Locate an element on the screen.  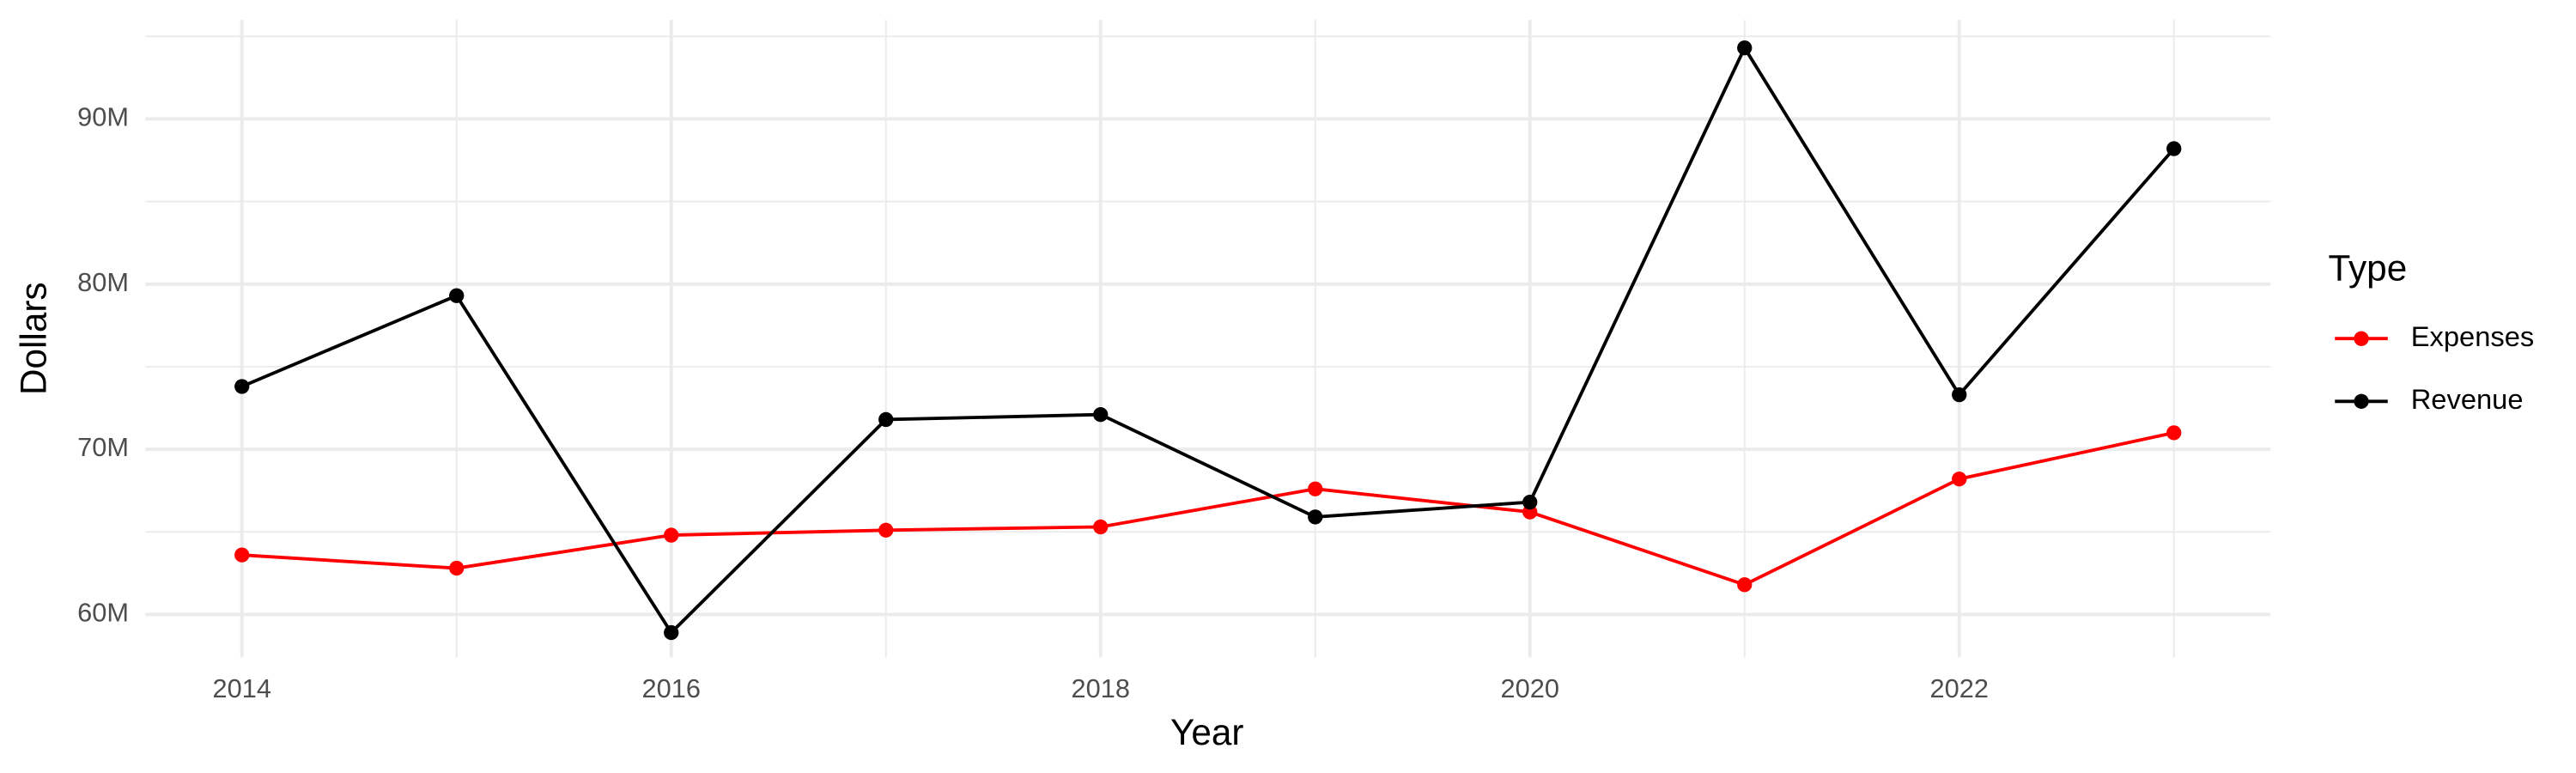
x-tick-label: 2016 is located at coordinates (671, 688).